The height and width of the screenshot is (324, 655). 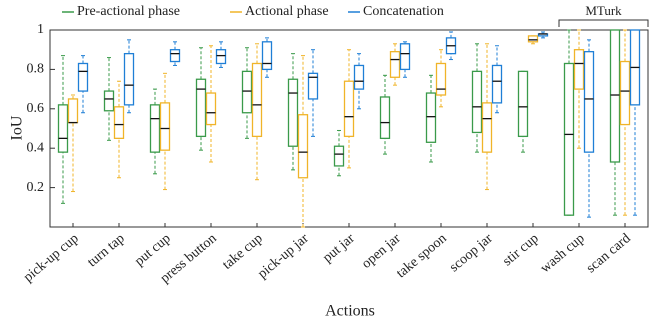 What do you see at coordinates (381, 251) in the screenshot?
I see `x-tick-label: open jar` at bounding box center [381, 251].